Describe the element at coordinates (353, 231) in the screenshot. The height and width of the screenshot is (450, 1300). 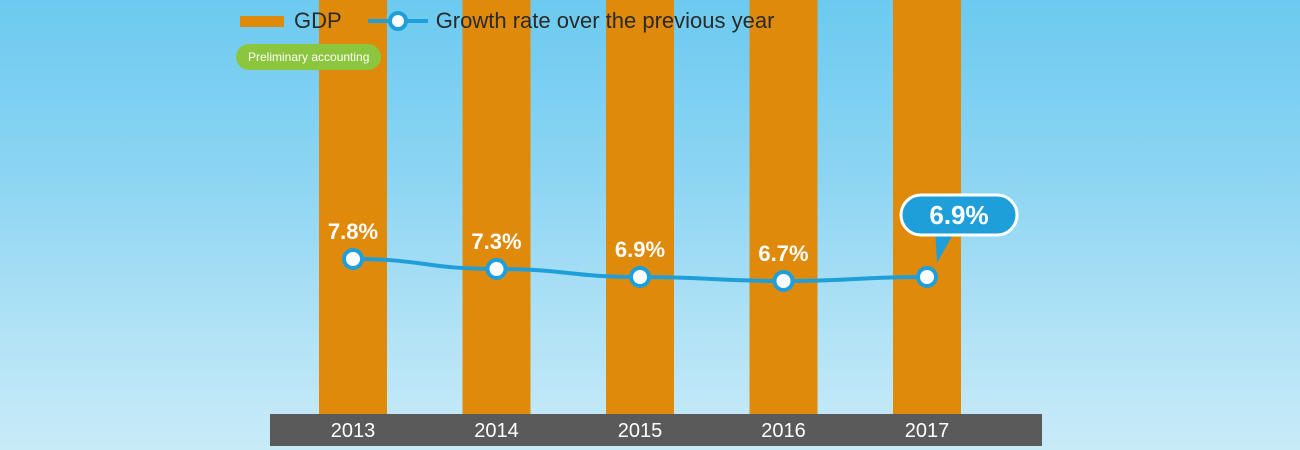
I see `growth-rate-label: 7.8%` at that location.